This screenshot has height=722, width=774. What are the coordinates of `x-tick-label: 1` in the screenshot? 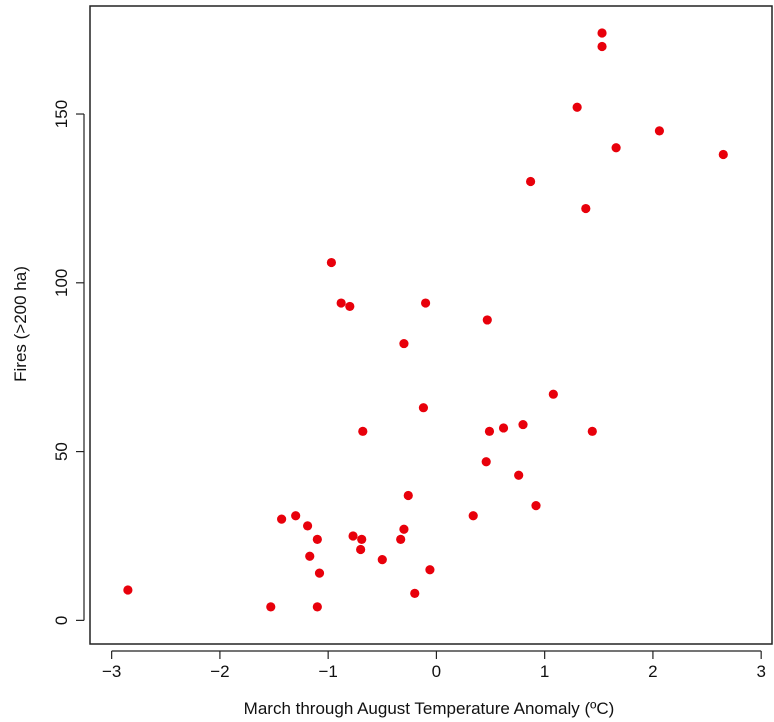 It's located at (544, 671).